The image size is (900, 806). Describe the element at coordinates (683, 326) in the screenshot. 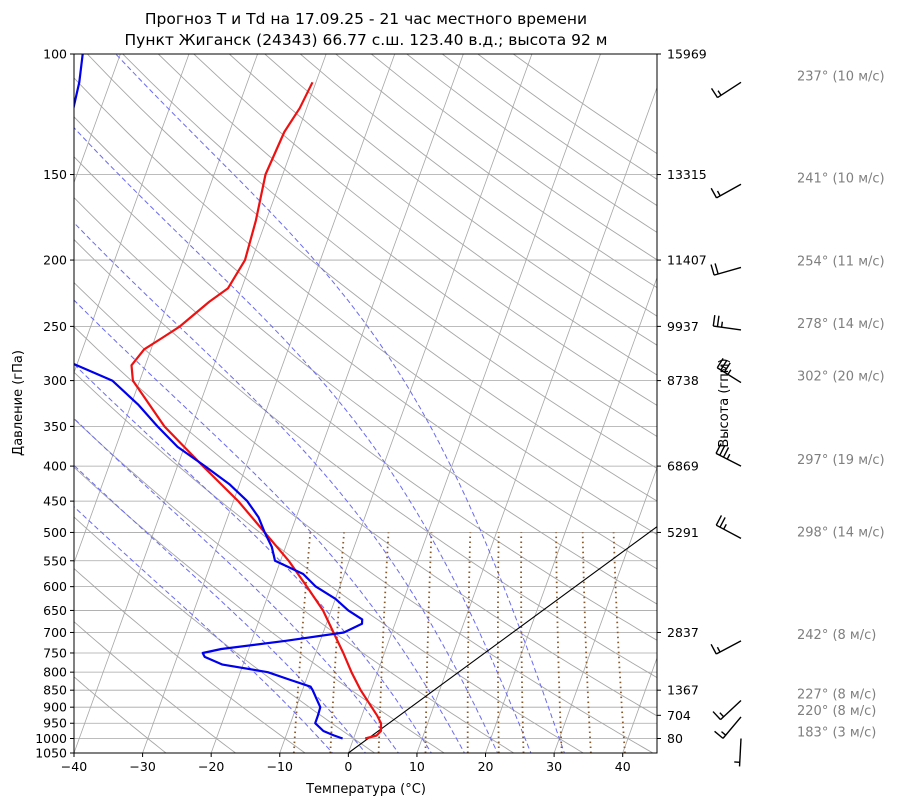

I see `height-tick-label: 9937` at that location.